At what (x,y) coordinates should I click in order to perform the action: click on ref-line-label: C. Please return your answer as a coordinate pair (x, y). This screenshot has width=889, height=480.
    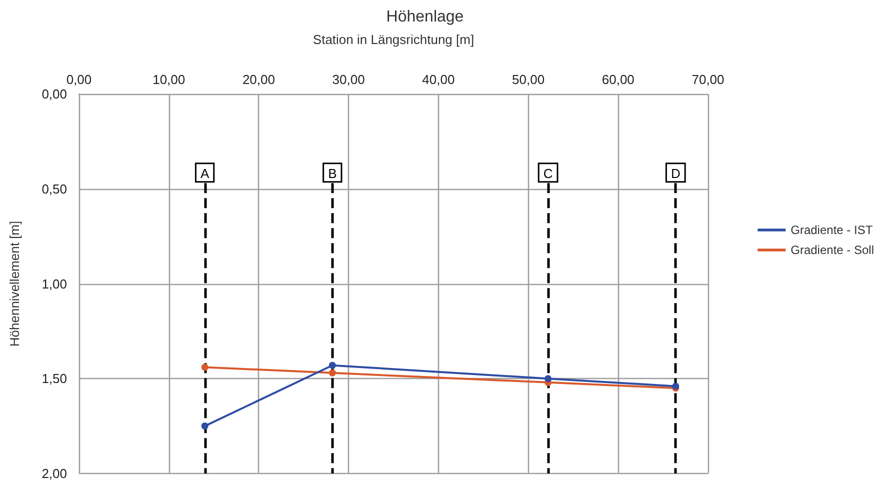
    Looking at the image, I should click on (548, 174).